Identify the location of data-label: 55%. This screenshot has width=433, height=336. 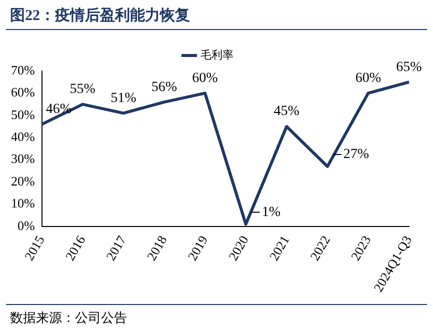
(83, 89).